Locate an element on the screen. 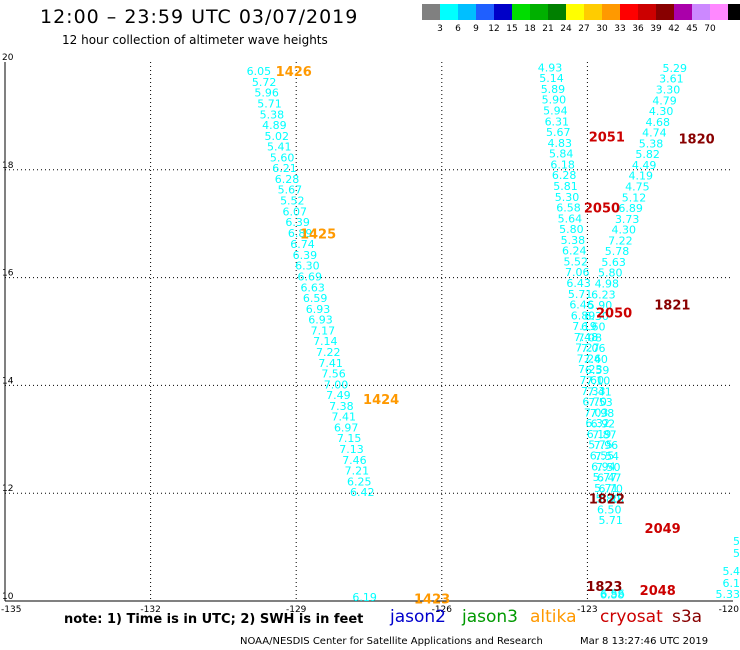 This screenshot has height=650, width=740. swh-point-cryosat: 5.30 is located at coordinates (567, 197).